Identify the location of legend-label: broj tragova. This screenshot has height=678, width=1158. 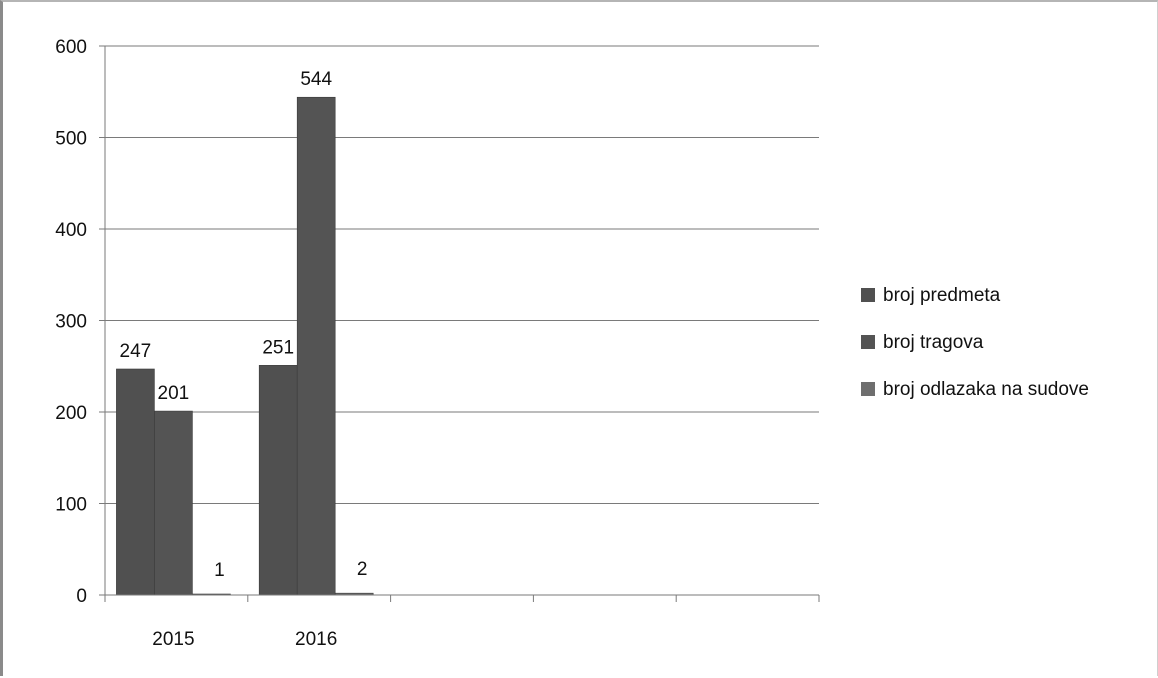
(933, 342).